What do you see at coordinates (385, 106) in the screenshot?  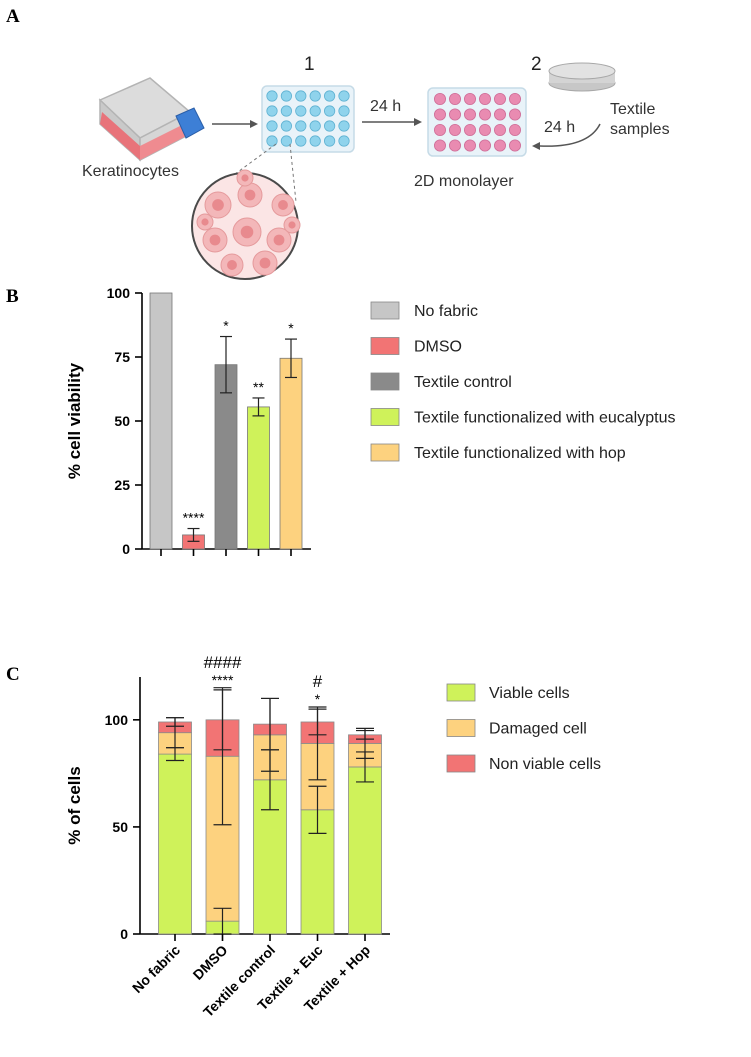 I see `time-label-1: 24 h` at bounding box center [385, 106].